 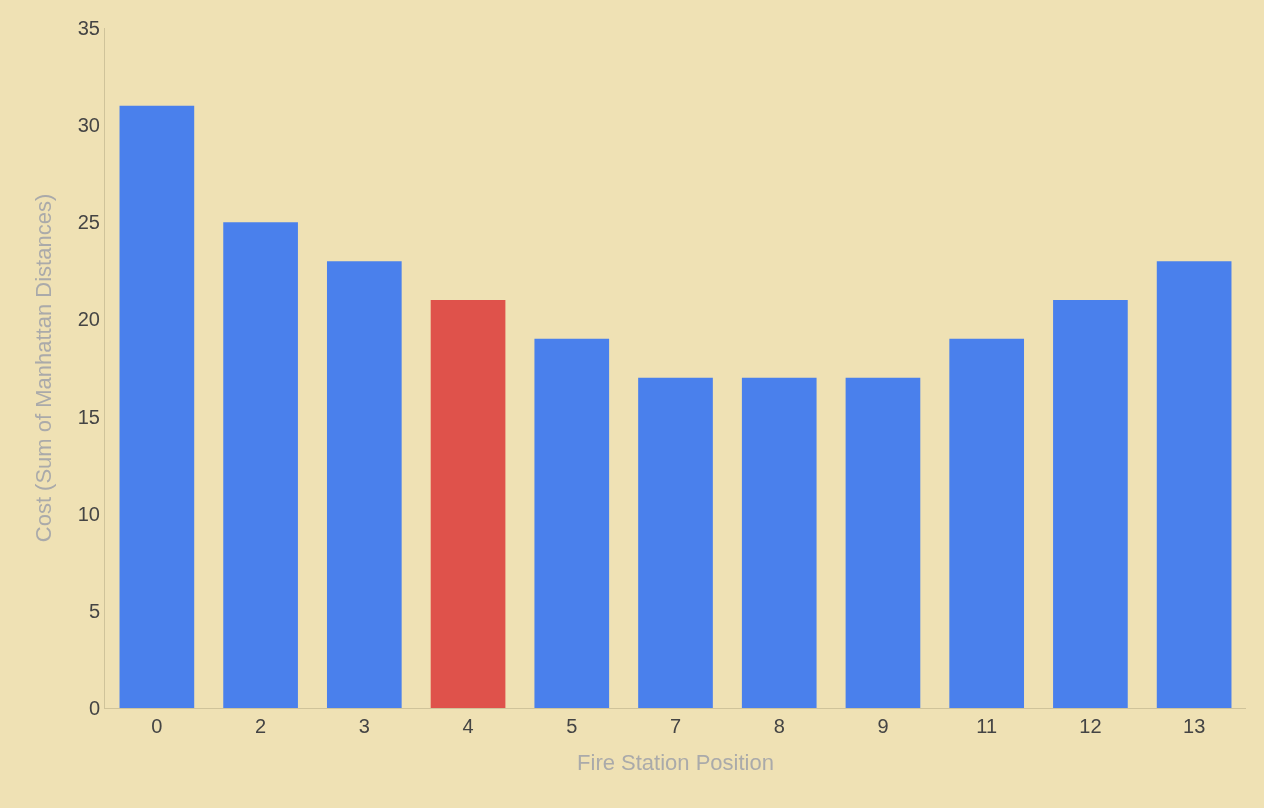 I want to click on y-tick-label: 10, so click(x=88, y=513).